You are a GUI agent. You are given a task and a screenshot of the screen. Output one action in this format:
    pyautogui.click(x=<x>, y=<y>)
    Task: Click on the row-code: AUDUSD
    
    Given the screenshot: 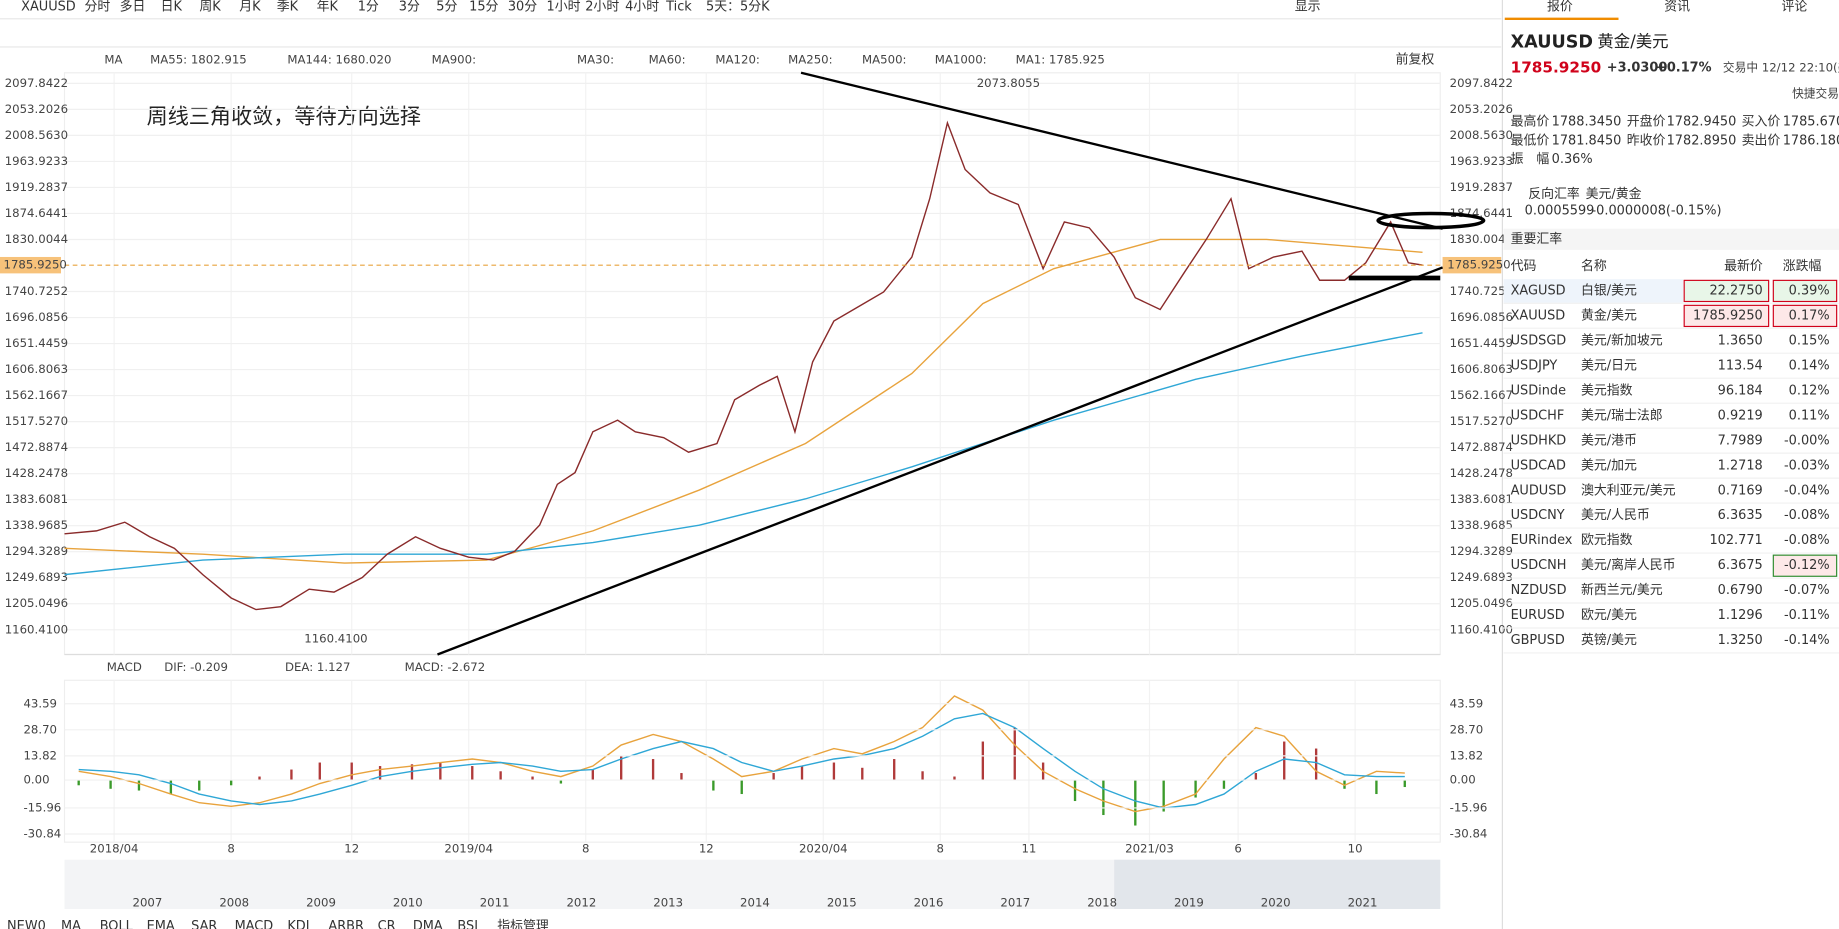 What is the action you would take?
    pyautogui.click(x=1539, y=490)
    